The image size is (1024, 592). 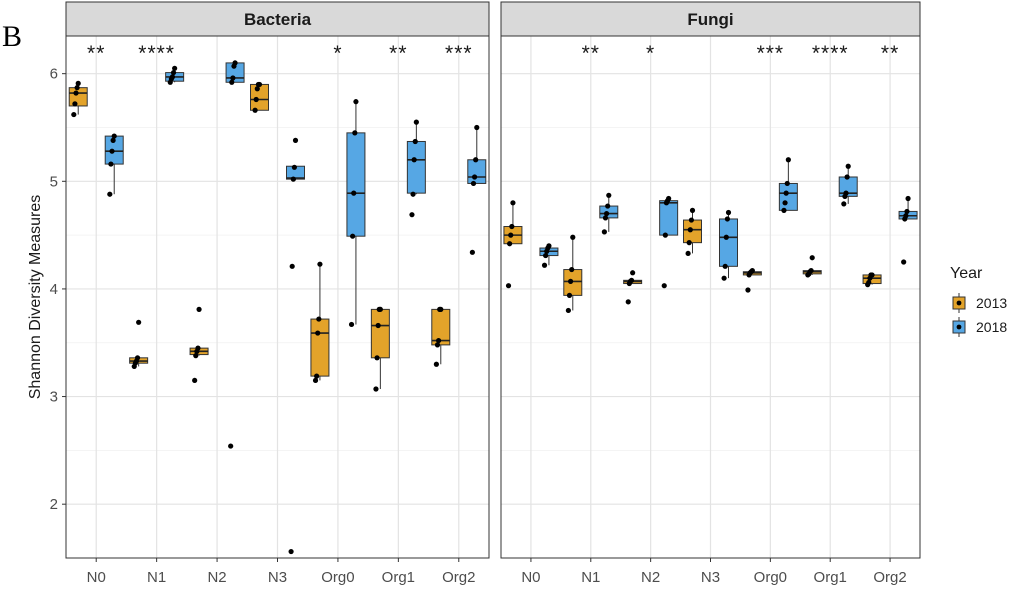 I want to click on box-org0-2018, so click(x=788, y=185).